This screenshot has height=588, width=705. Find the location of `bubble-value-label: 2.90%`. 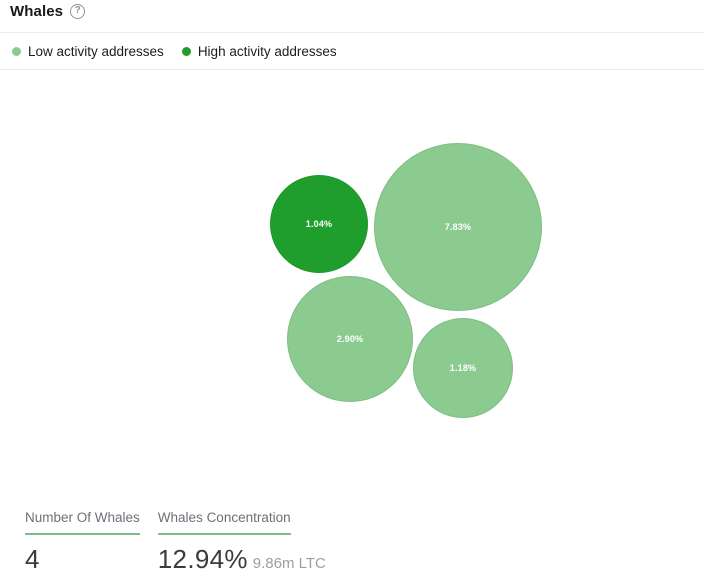

bubble-value-label: 2.90% is located at coordinates (350, 339).